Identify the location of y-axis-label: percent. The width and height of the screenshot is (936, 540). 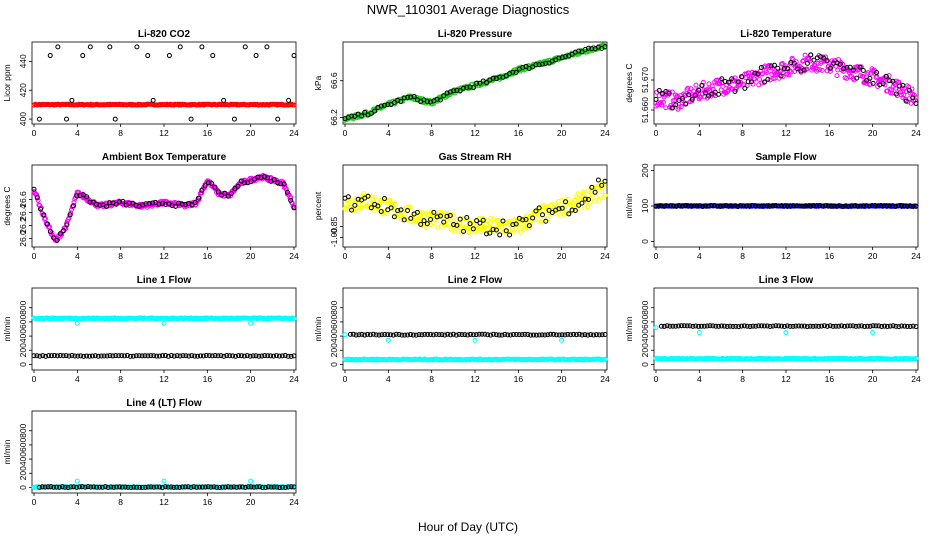
(318, 205).